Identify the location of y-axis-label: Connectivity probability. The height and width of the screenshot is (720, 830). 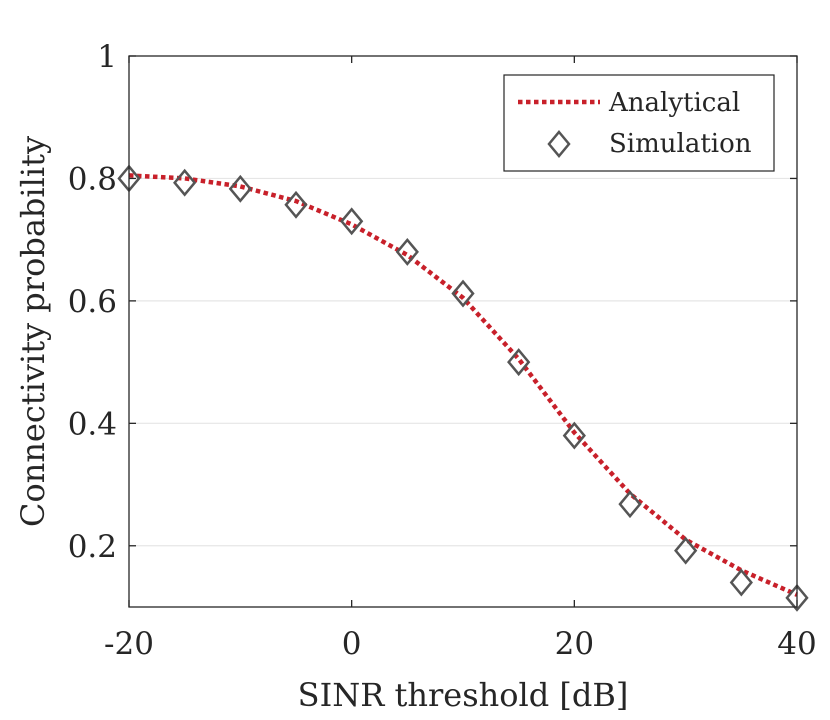
(33, 331).